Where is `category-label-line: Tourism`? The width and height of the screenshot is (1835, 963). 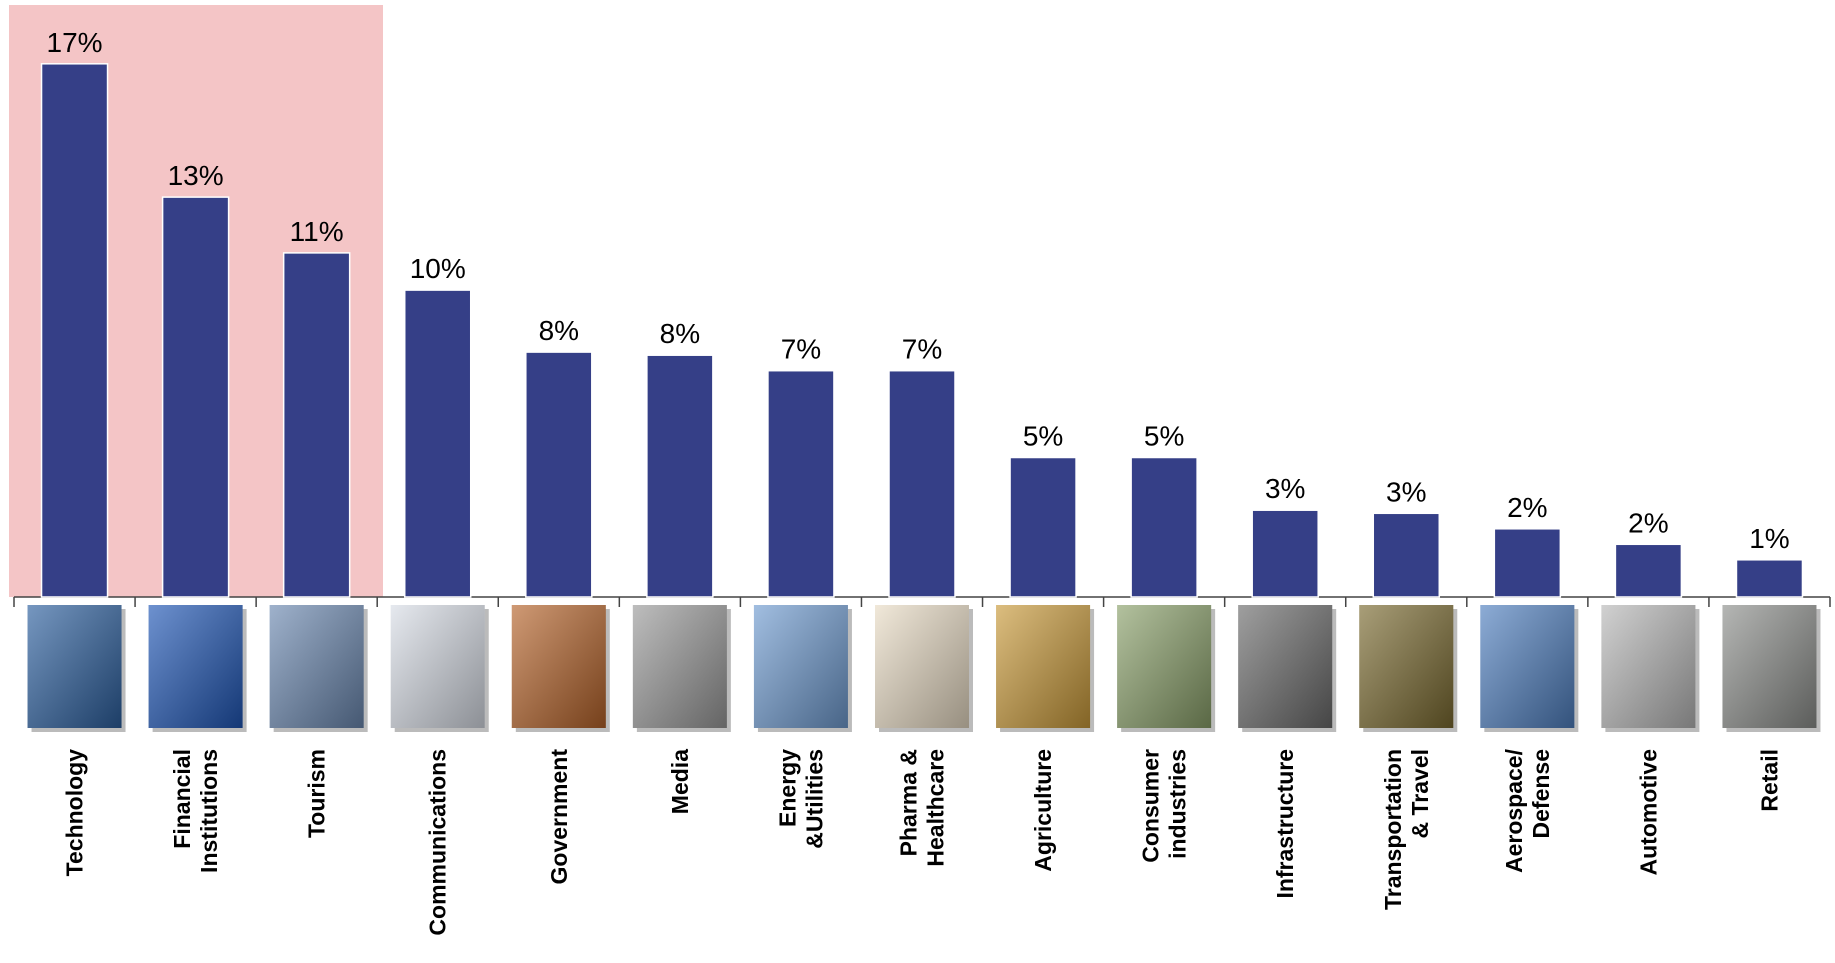 category-label-line: Tourism is located at coordinates (317, 793).